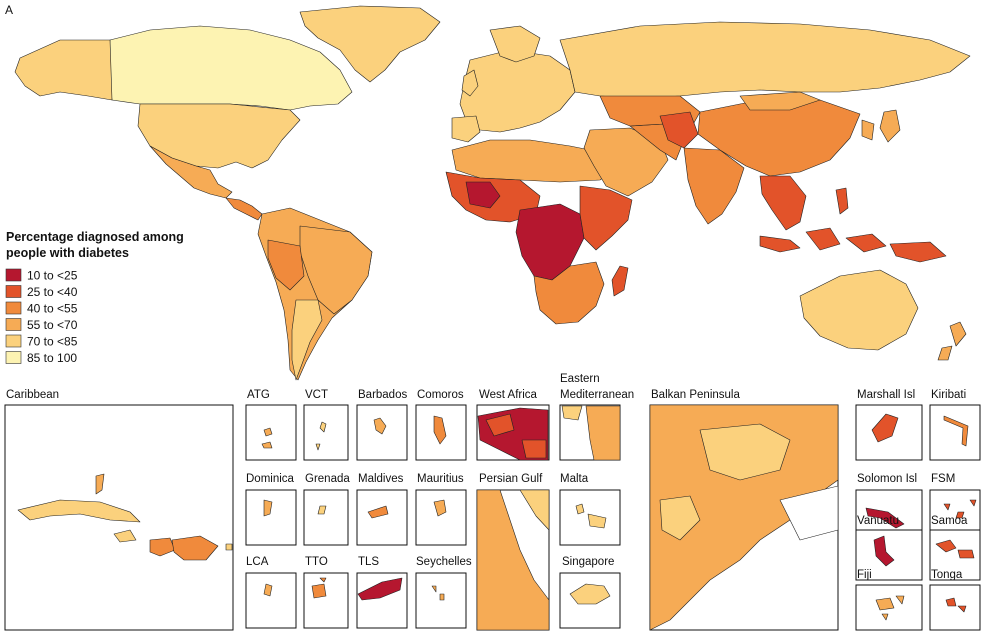 This screenshot has width=984, height=634. Describe the element at coordinates (268, 590) in the screenshot. I see `lca-island` at that location.